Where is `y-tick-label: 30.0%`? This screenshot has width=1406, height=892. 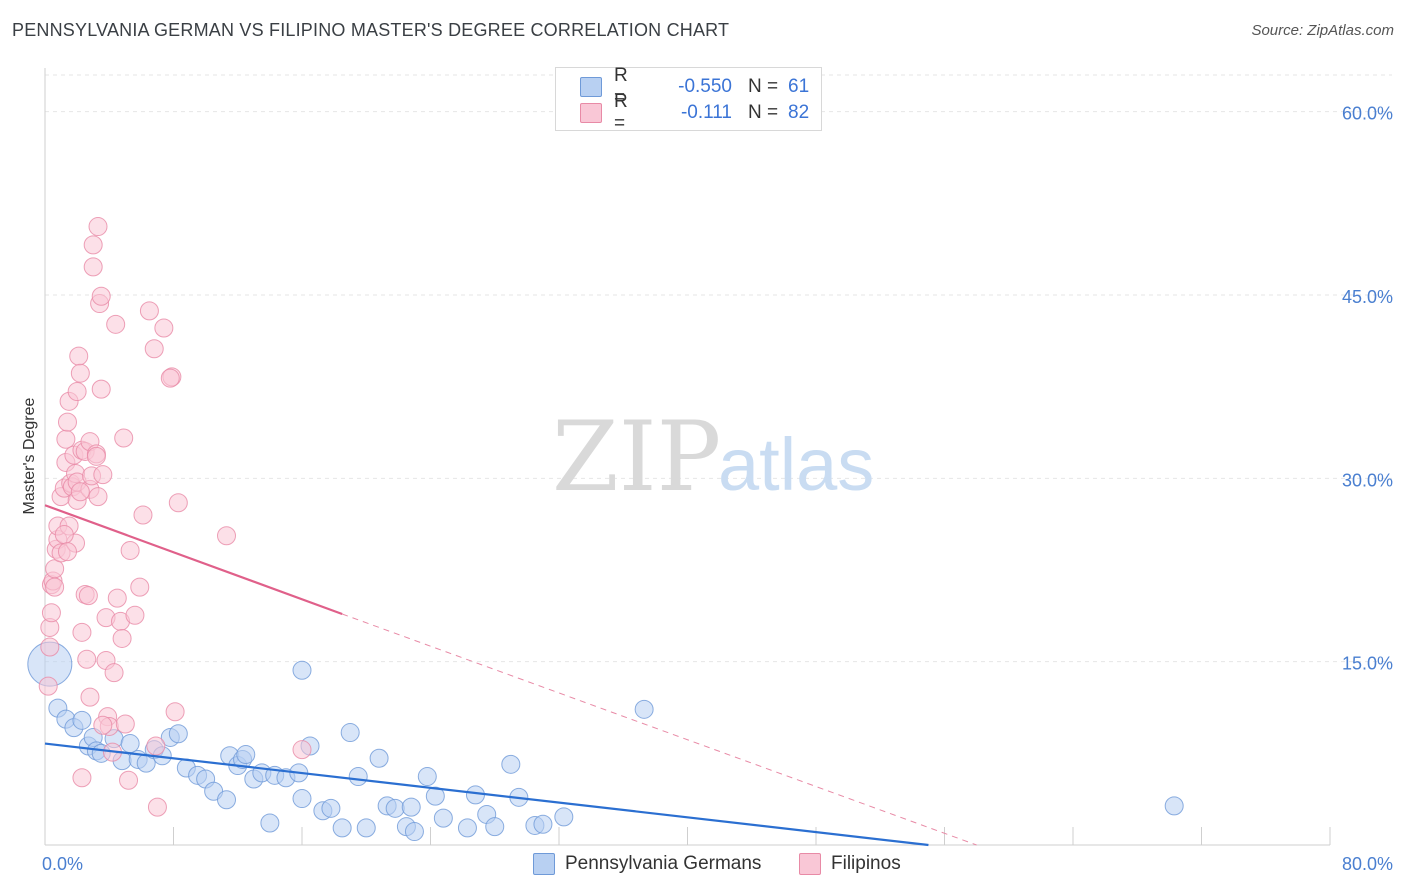
y-tick-label: 30.0% is located at coordinates (1367, 480).